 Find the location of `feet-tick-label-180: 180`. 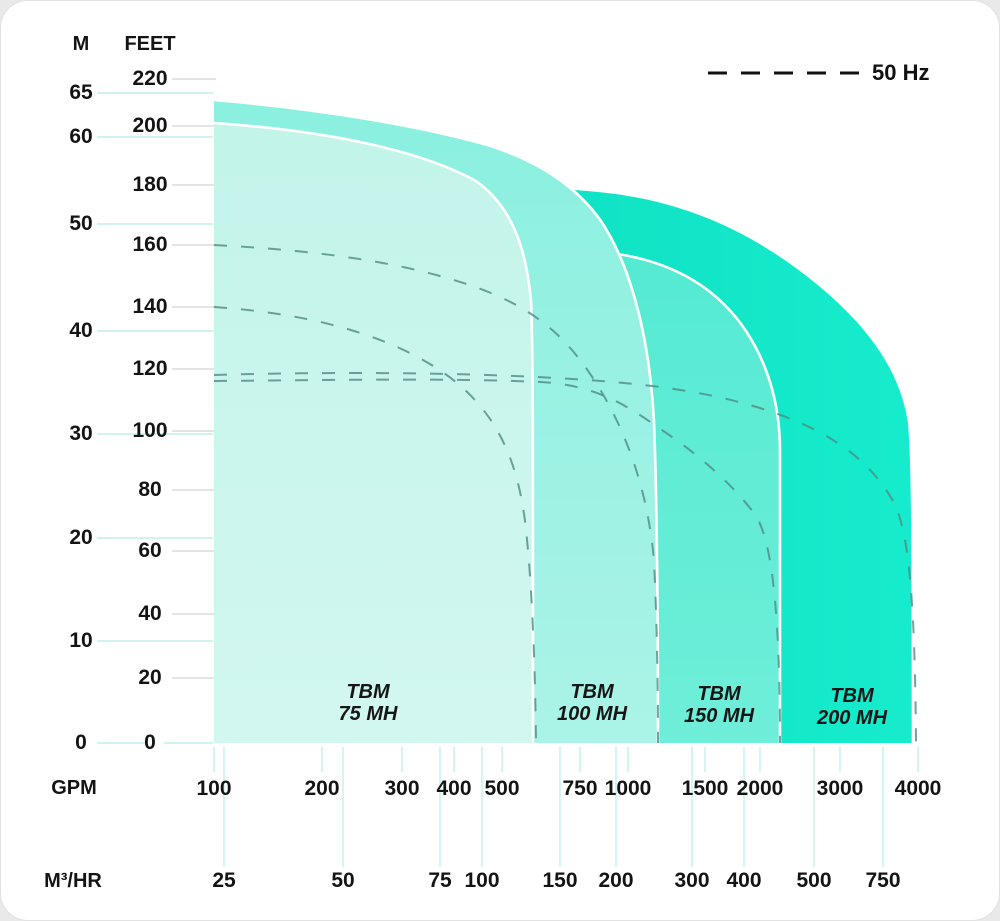

feet-tick-label-180: 180 is located at coordinates (150, 184).